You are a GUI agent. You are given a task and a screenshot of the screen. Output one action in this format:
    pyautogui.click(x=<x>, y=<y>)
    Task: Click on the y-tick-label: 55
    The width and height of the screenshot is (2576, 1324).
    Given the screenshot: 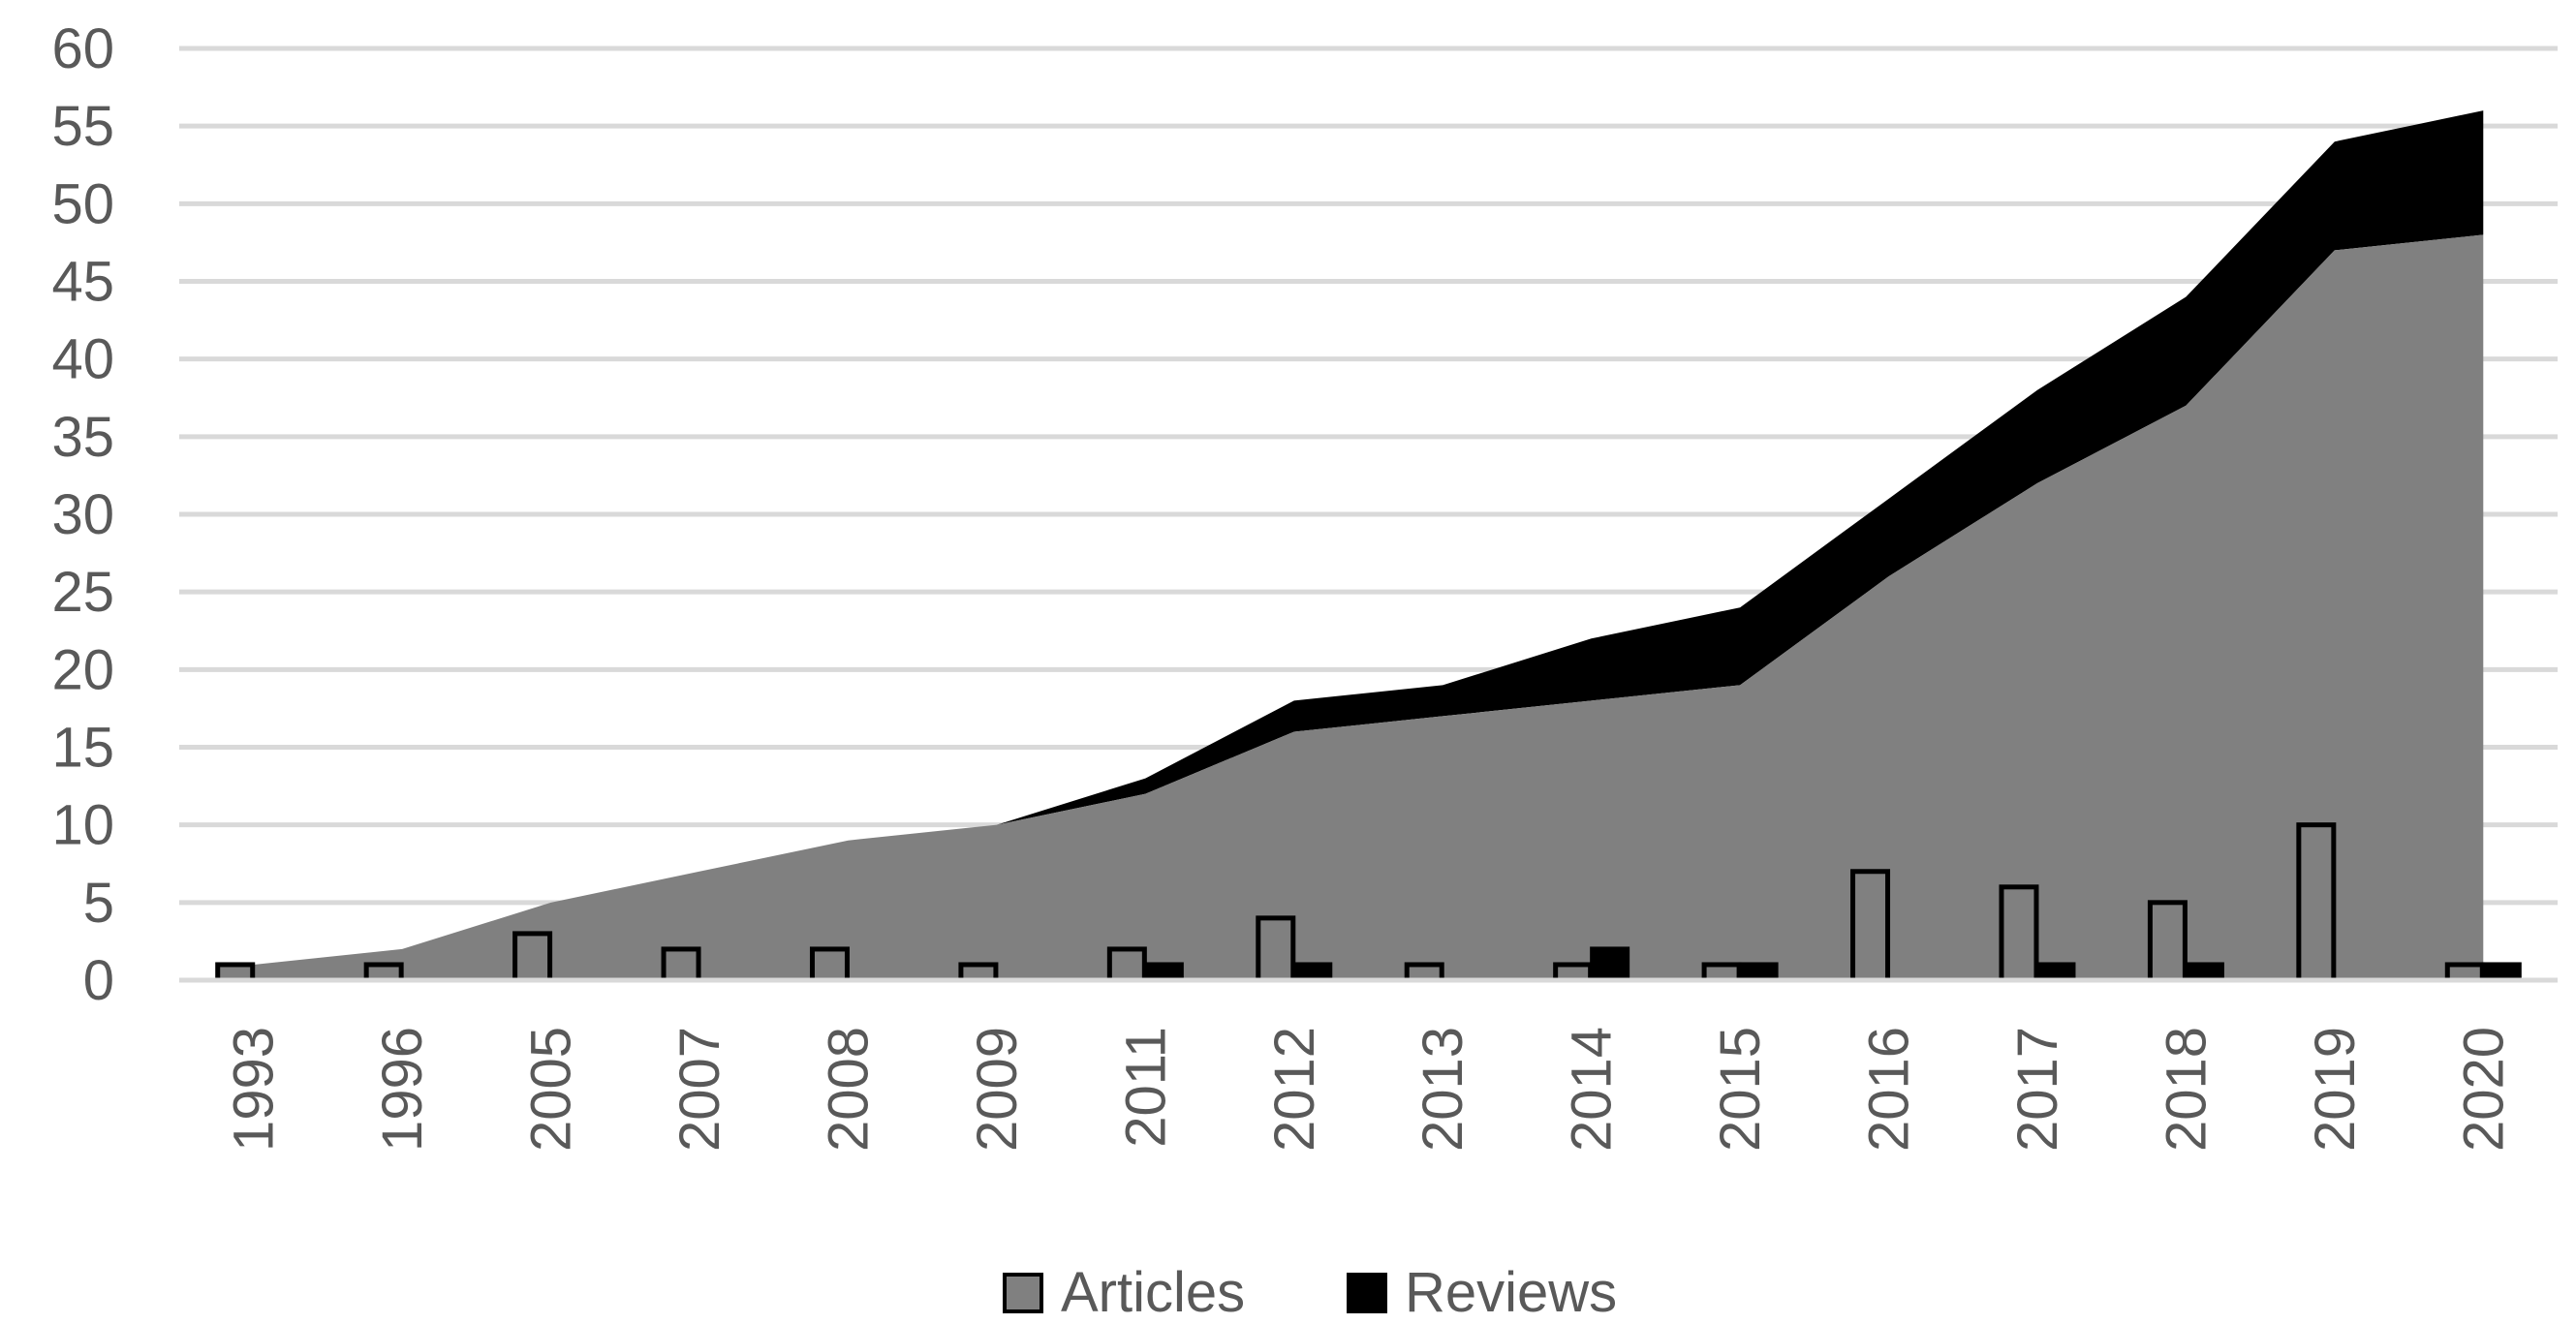 What is the action you would take?
    pyautogui.click(x=82, y=127)
    